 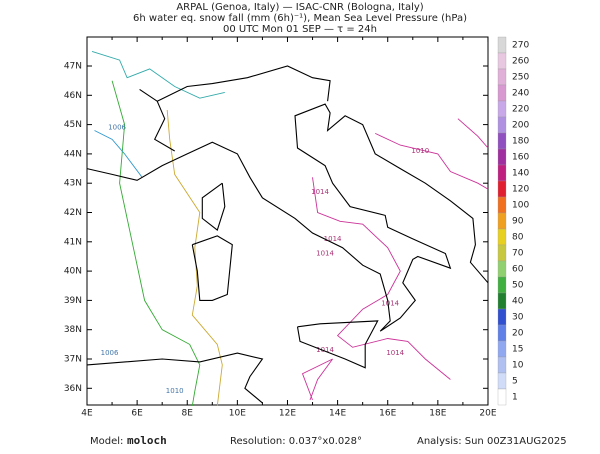 I want to click on lon-label: 20E, so click(x=487, y=414).